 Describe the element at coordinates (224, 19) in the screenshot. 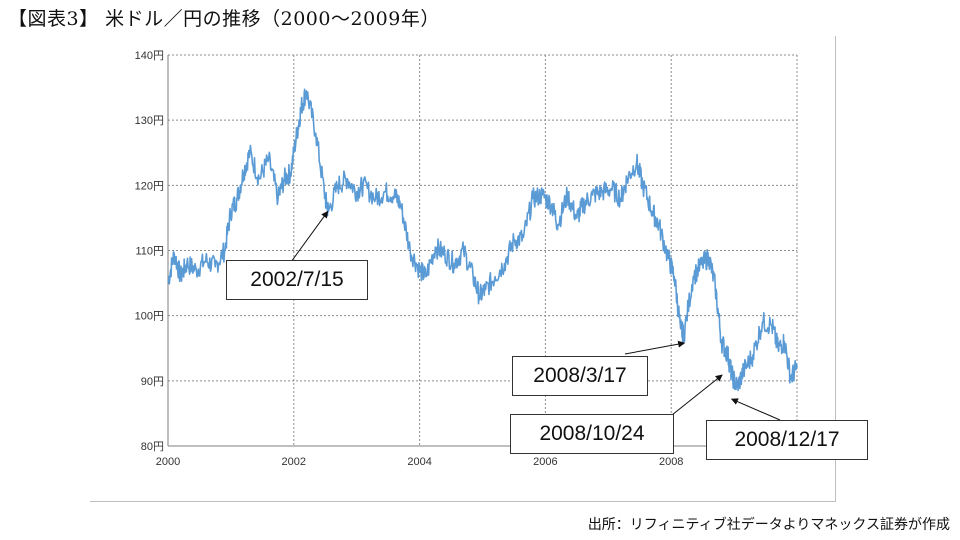

I see `chart-title: 【図表3】 米ドル／円の推移（2000～2009年）` at that location.